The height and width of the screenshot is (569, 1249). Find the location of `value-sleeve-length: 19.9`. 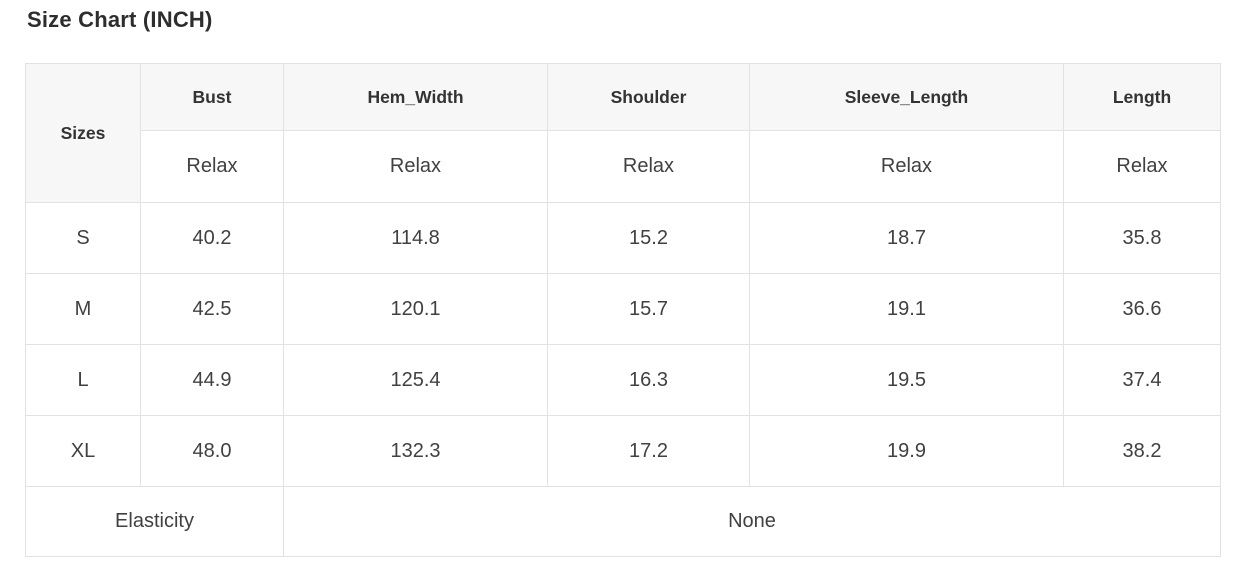

value-sleeve-length: 19.9 is located at coordinates (906, 451).